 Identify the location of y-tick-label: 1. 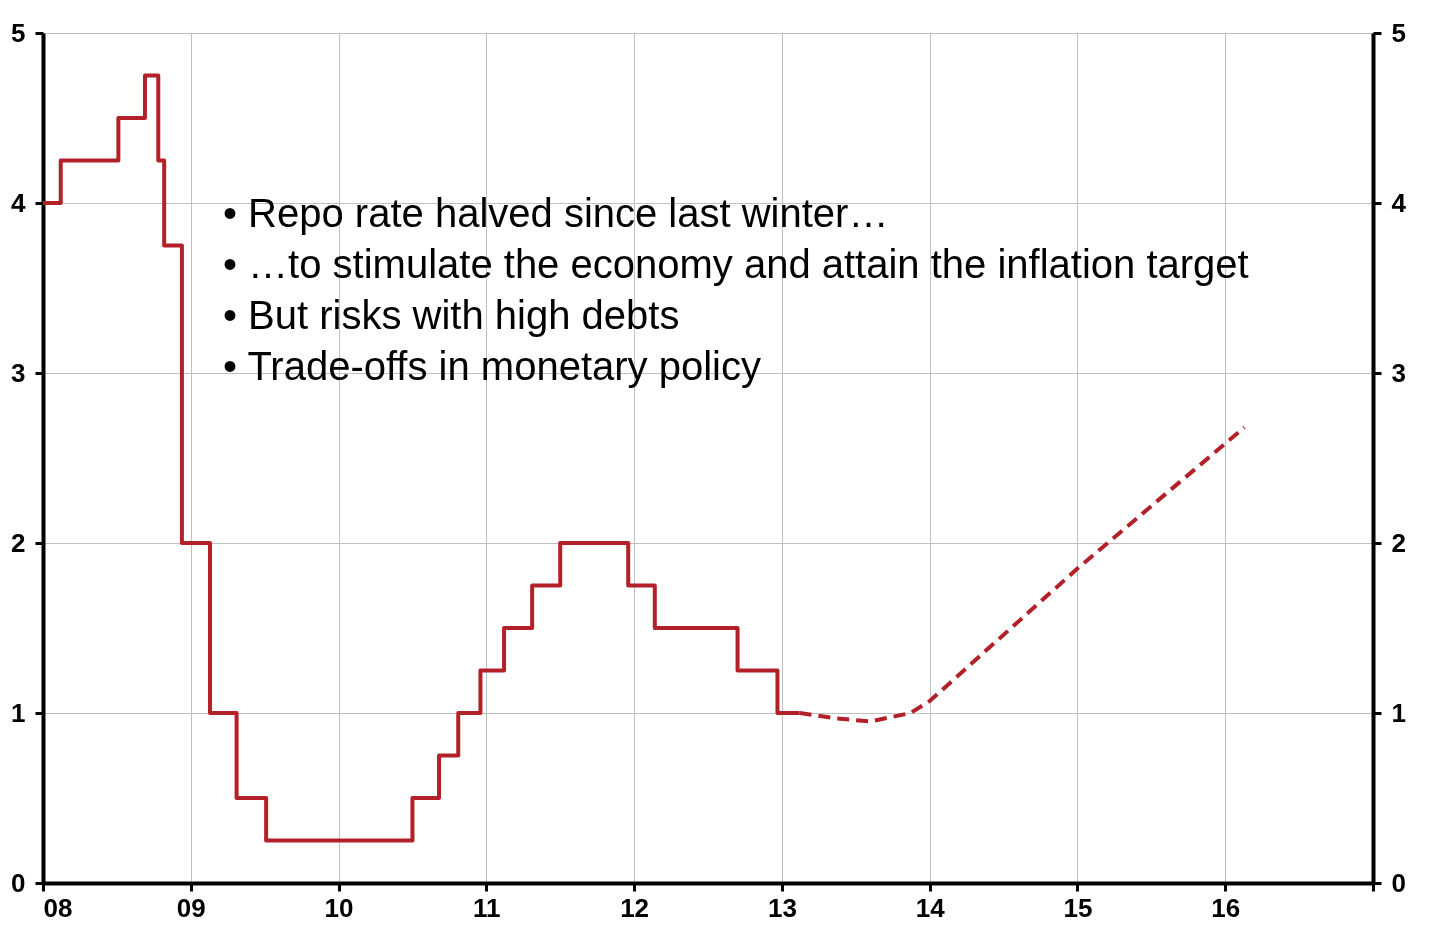
(18, 712).